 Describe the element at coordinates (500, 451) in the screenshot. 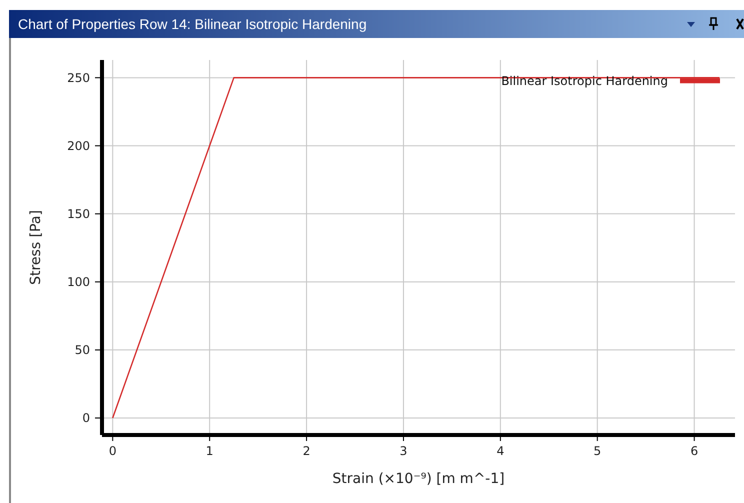

I see `x-tick-label: 4` at that location.